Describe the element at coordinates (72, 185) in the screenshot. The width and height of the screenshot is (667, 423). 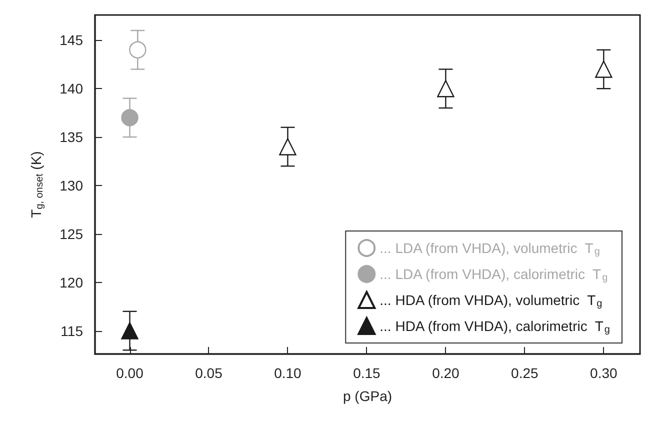
I see `y-tick-label: 130` at that location.